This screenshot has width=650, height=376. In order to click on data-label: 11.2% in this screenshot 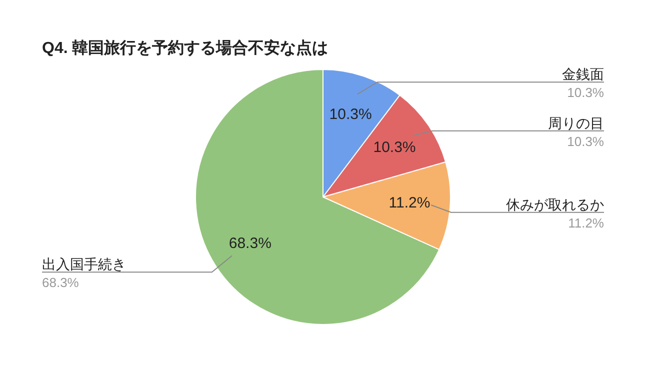, I will do `click(409, 203)`.